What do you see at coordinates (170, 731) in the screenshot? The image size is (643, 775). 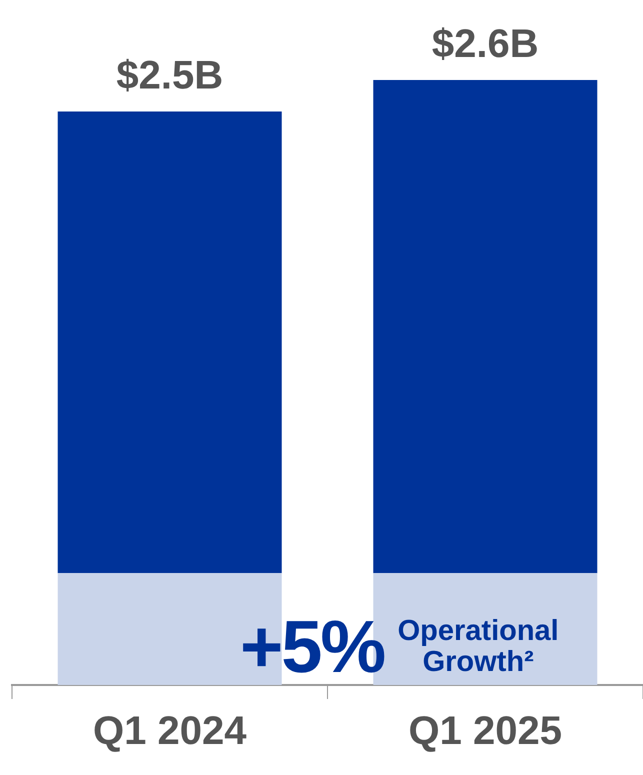 I see `x-tick-label: Q1 2024` at bounding box center [170, 731].